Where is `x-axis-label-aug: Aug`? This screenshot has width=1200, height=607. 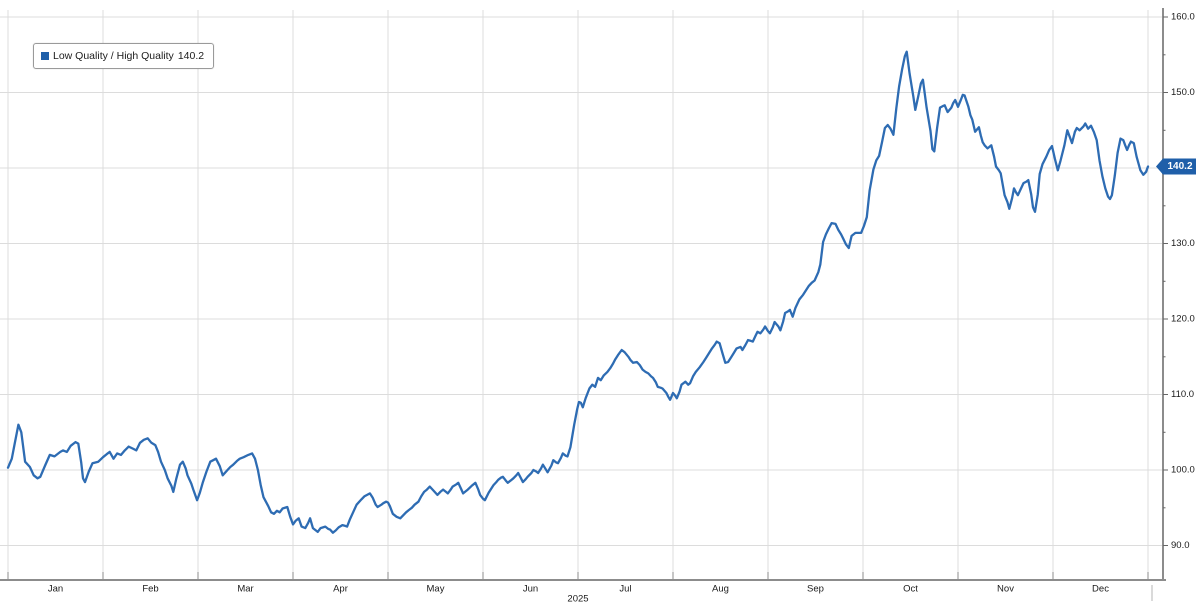 x-axis-label-aug: Aug is located at coordinates (720, 589).